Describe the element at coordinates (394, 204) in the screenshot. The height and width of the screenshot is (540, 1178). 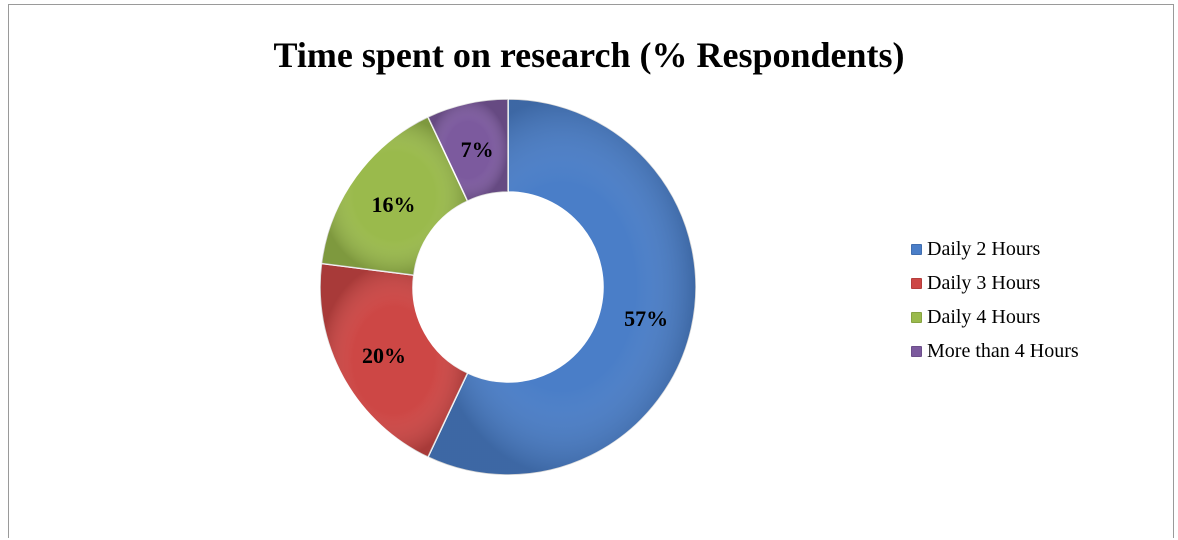
I see `slice-label-daily-4-hours: 16%` at that location.